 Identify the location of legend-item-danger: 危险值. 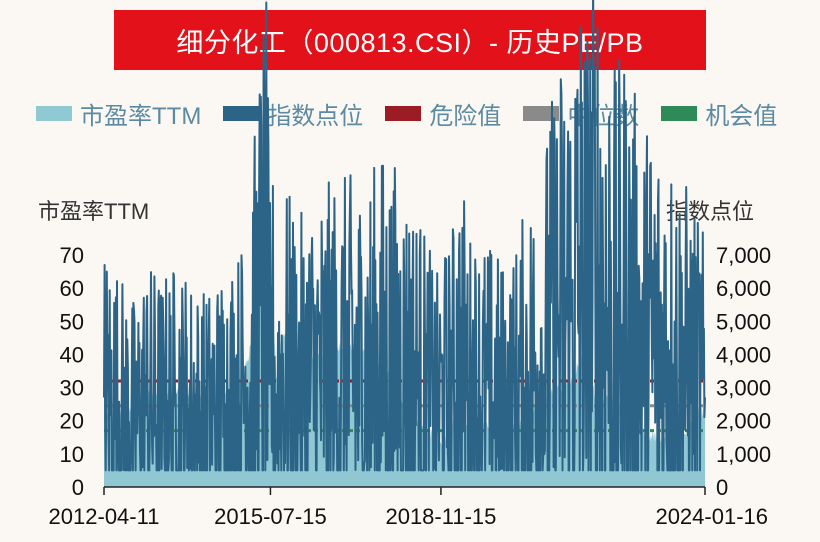
(443, 113).